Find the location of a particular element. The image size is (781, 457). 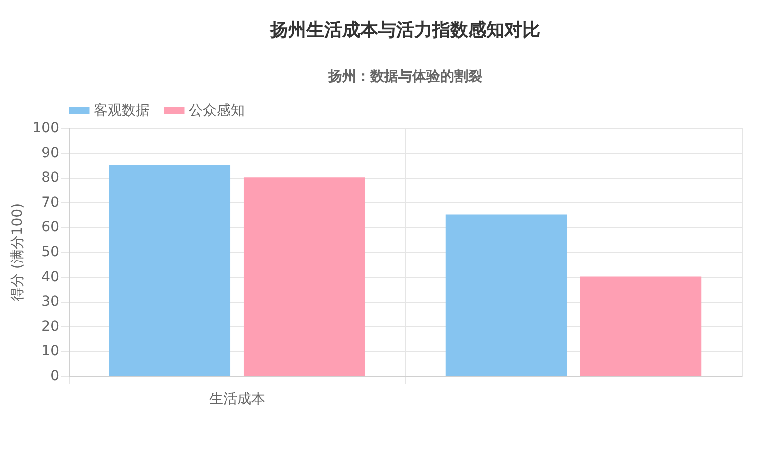

y-tick-label: 0 is located at coordinates (55, 376).